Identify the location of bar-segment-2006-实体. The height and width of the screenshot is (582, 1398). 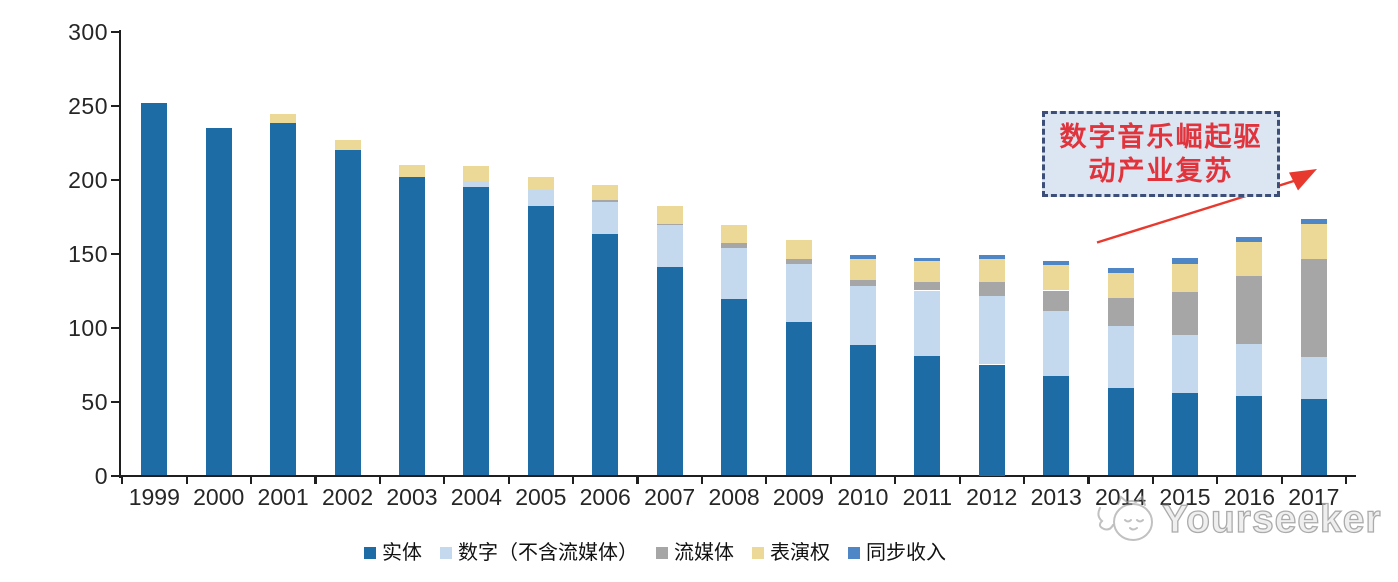
(605, 355).